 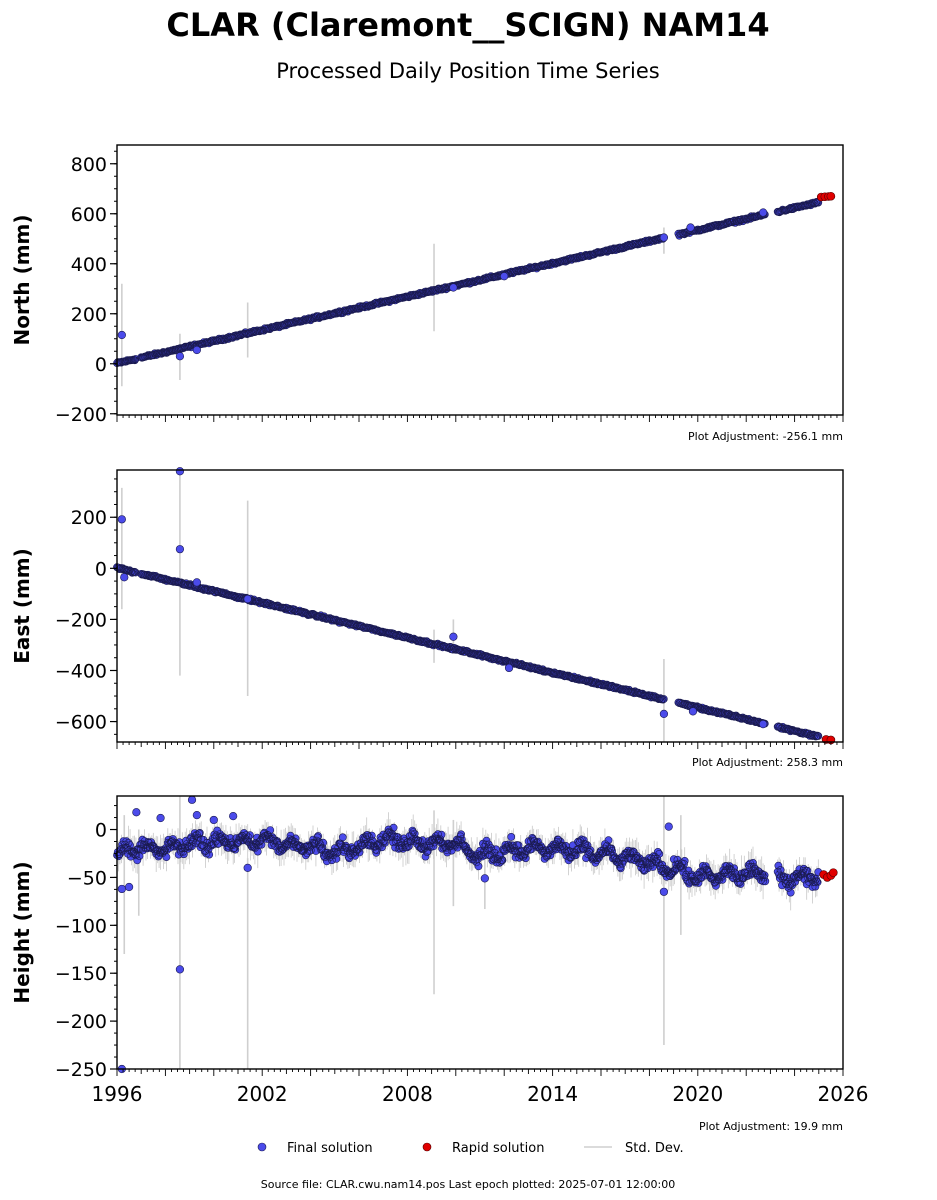 I want to click on height-plot-adjustment: Plot Adjustment: 19.9 mm, so click(x=771, y=1126).